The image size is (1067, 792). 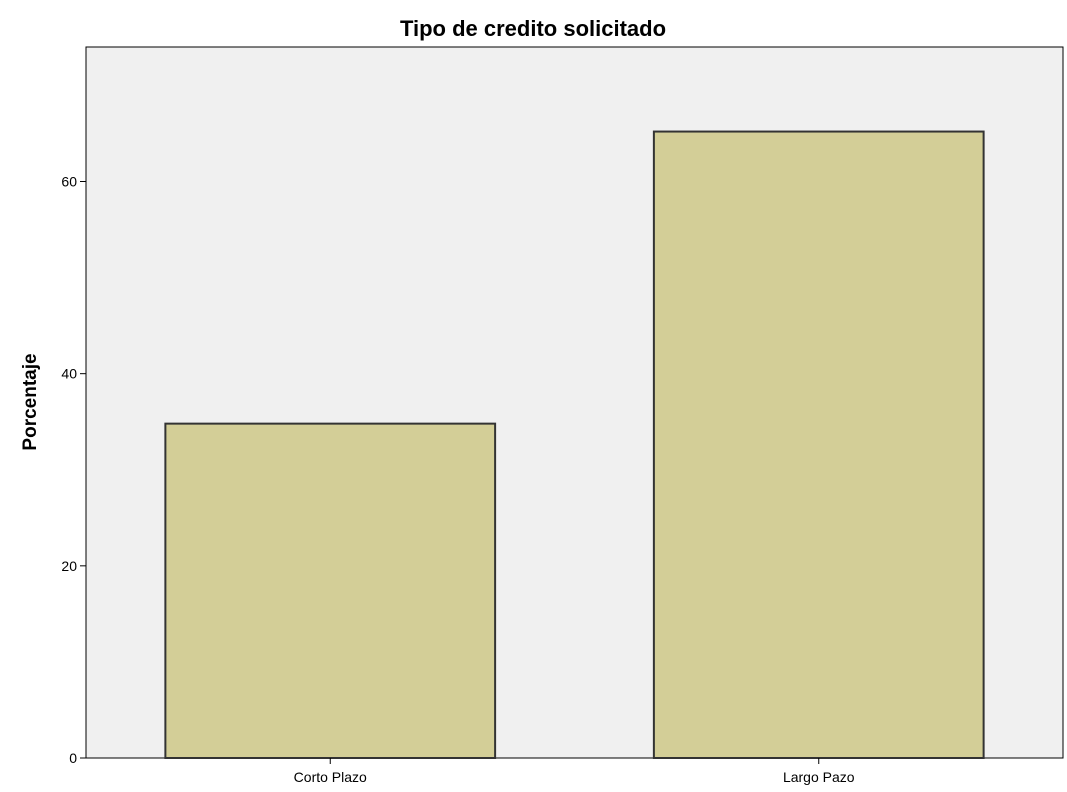 I want to click on chart-title: Tipo de credito solicitado, so click(x=533, y=28).